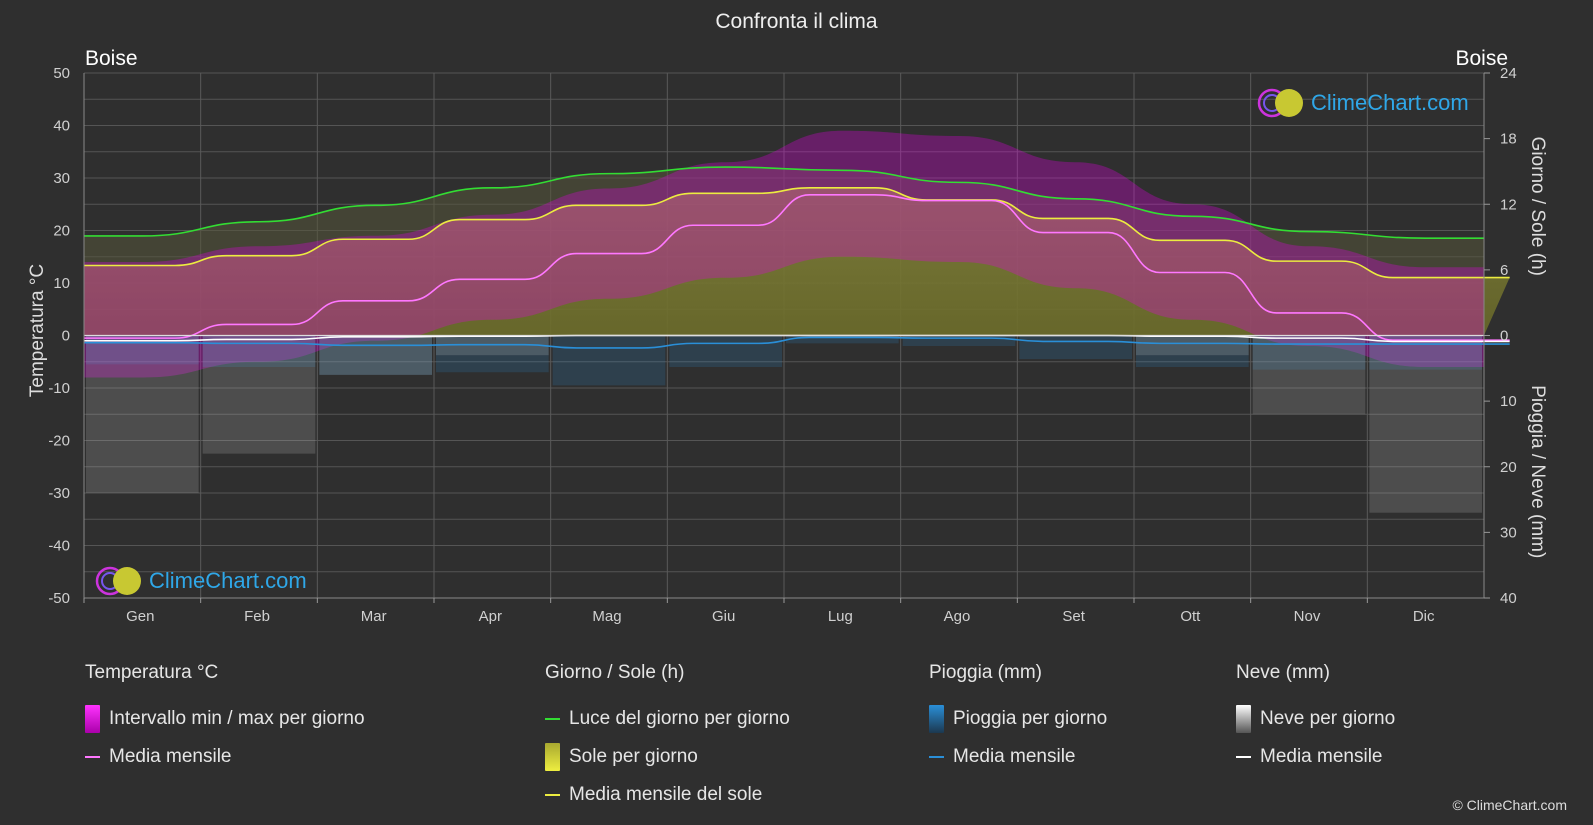 The image size is (1593, 825). I want to click on tick-label-temperature: -30, so click(59, 493).